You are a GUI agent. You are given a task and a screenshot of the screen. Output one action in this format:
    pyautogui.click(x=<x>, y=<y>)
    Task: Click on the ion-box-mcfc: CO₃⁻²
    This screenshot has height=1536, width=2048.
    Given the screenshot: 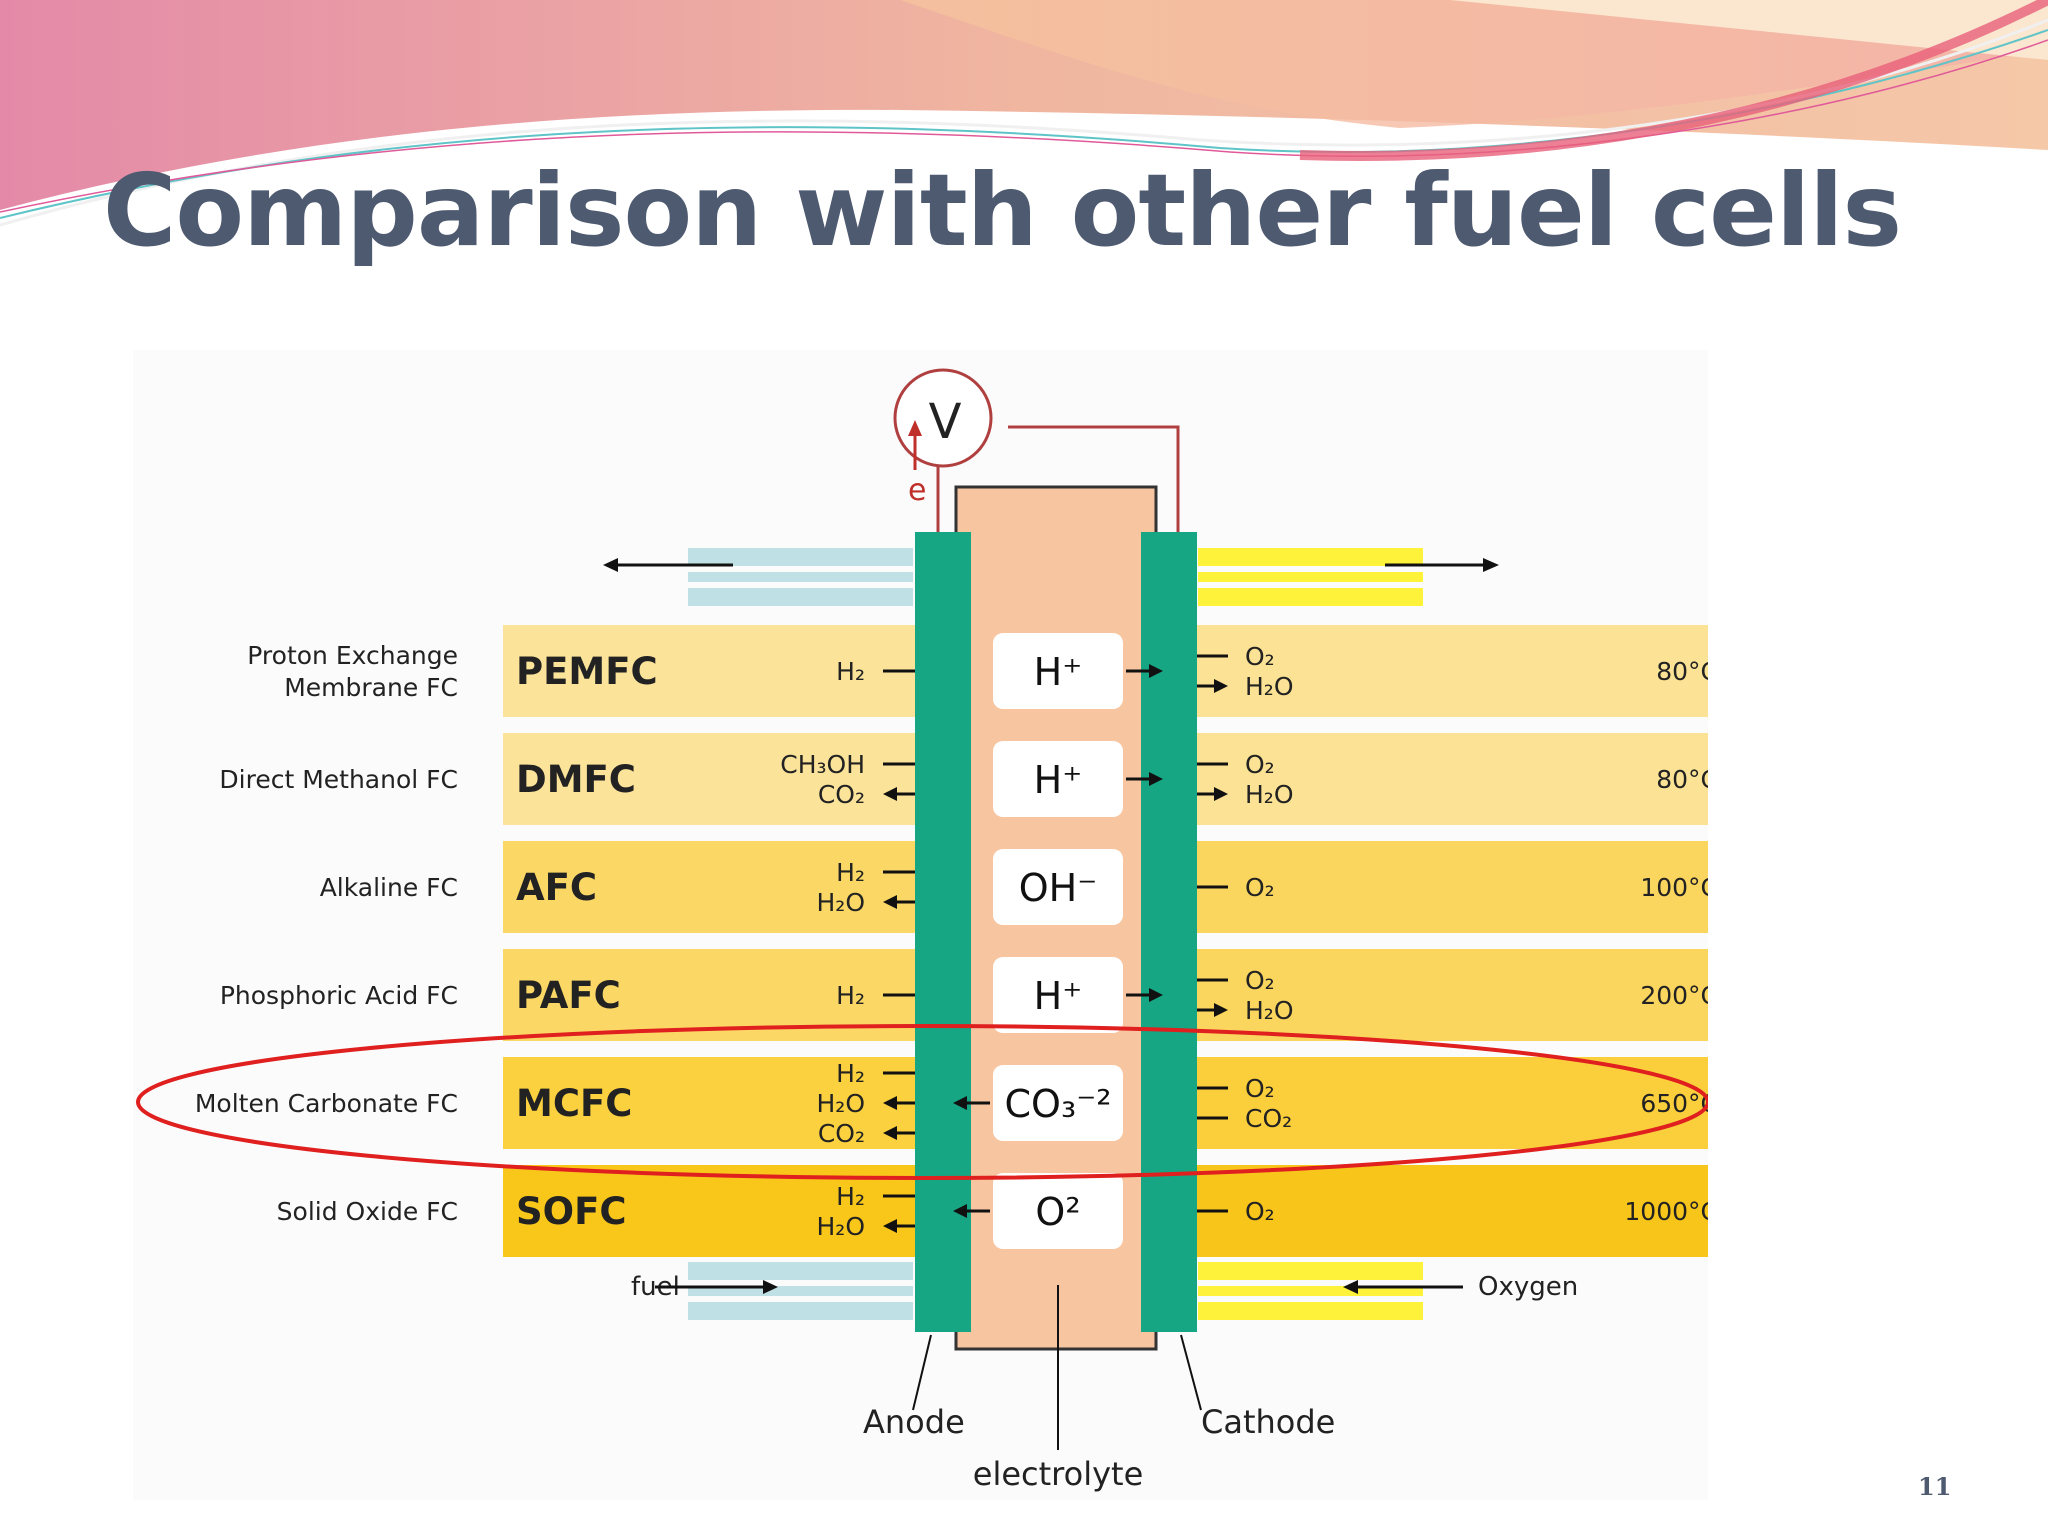 What is the action you would take?
    pyautogui.click(x=1038, y=1103)
    